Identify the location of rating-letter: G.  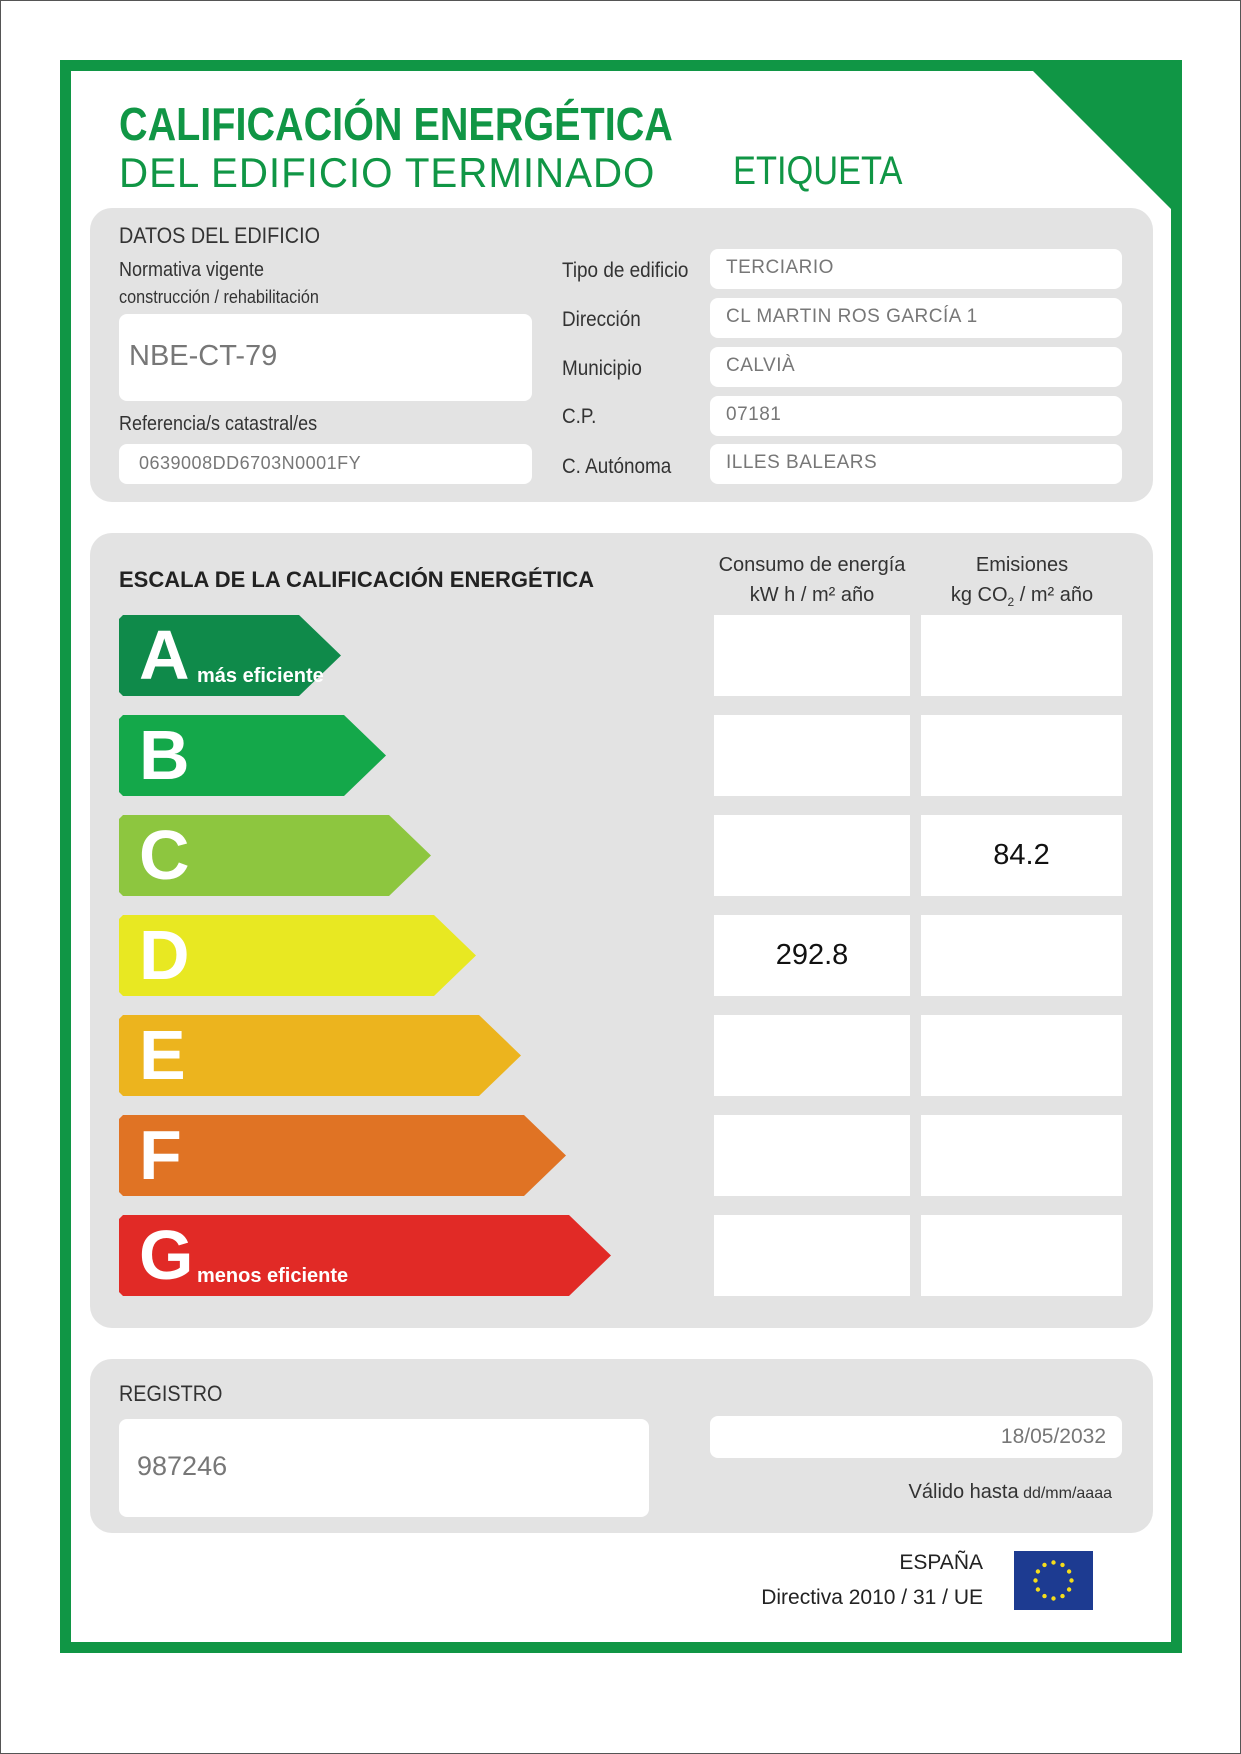
(166, 1255).